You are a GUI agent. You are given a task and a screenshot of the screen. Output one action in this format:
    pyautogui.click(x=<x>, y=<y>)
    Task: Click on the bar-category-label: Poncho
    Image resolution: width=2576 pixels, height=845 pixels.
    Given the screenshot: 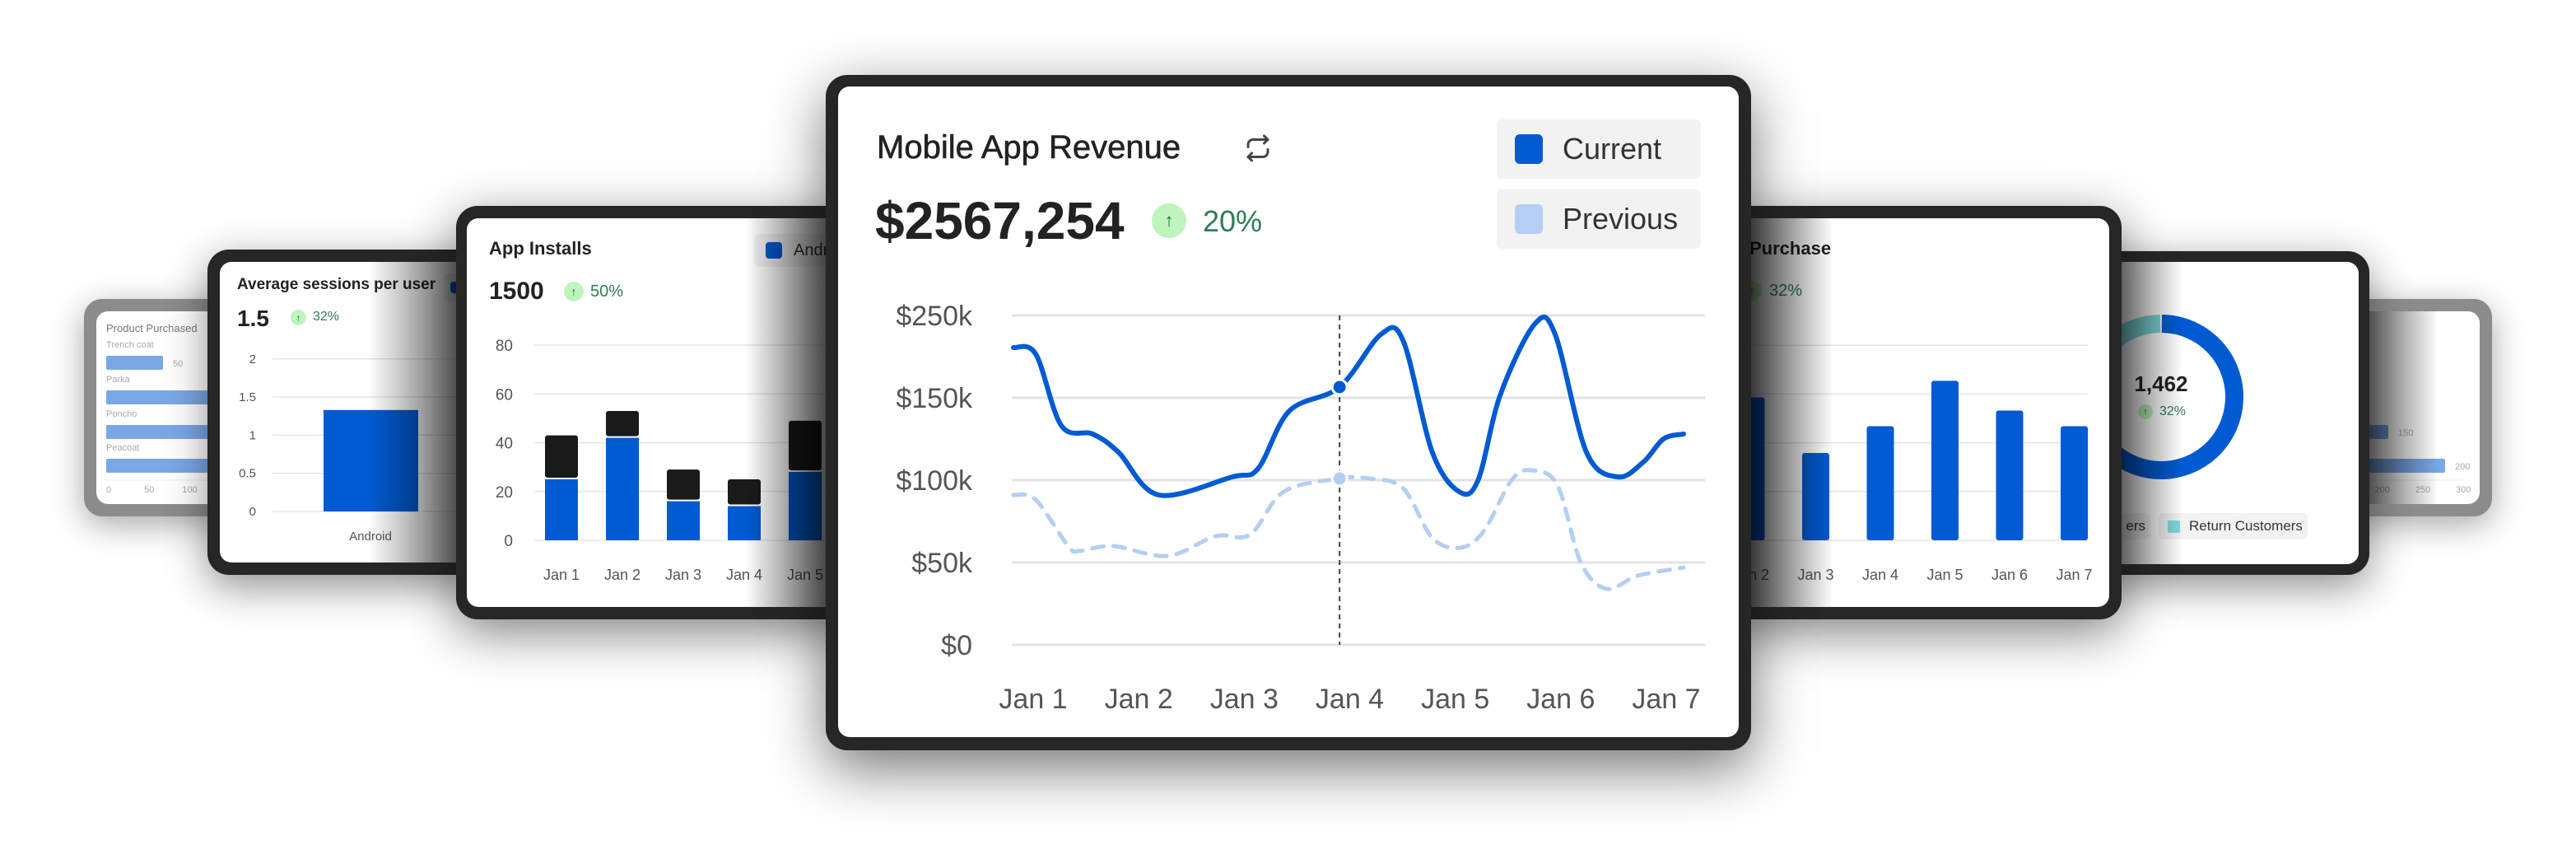 What is the action you would take?
    pyautogui.click(x=122, y=414)
    